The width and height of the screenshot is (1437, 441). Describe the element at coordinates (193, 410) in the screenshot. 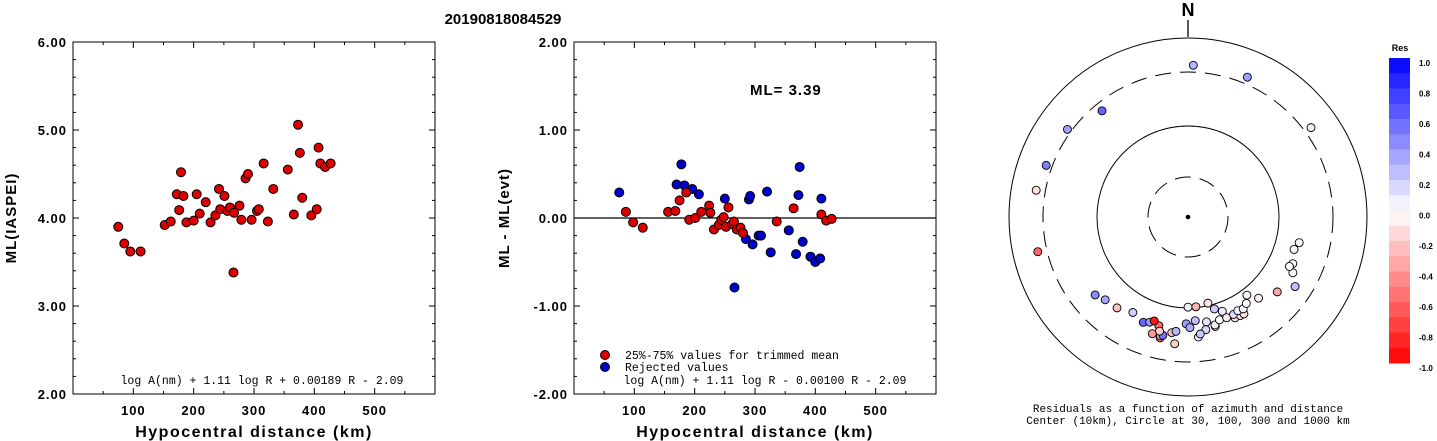

I see `x-tick-label: 200` at that location.